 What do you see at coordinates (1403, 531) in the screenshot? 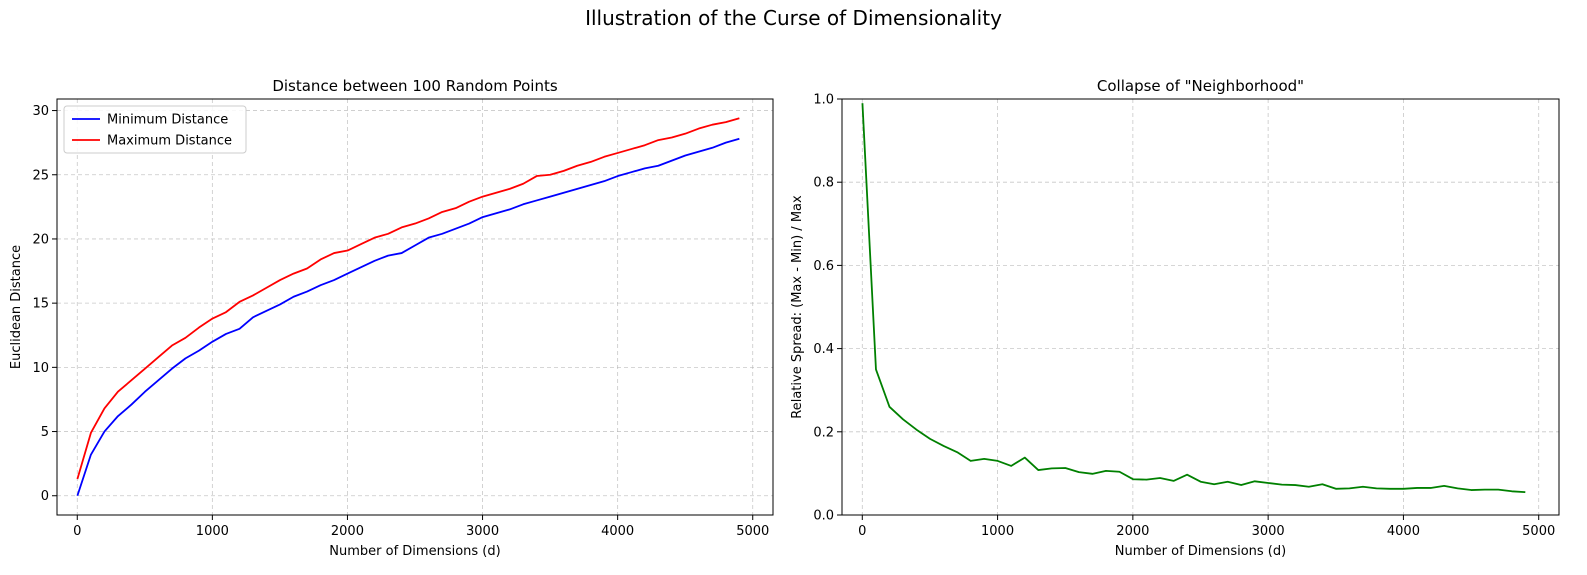
I see `right-x-tick-label-4: 4000` at bounding box center [1403, 531].